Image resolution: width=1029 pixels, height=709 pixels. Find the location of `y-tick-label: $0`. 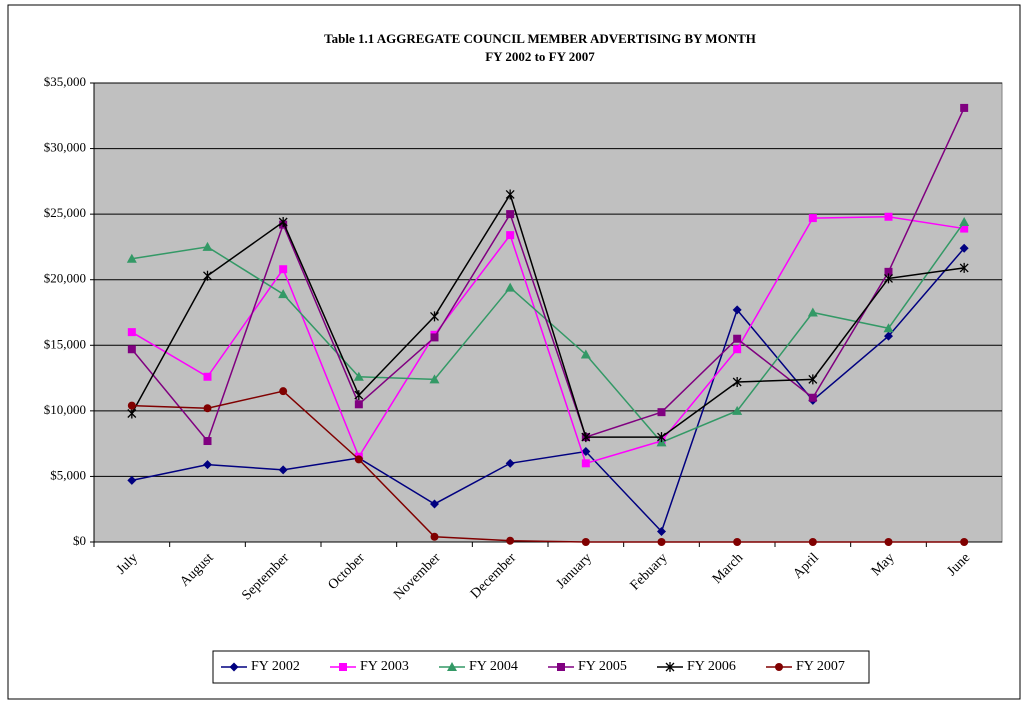

y-tick-label: $0 is located at coordinates (79, 540).